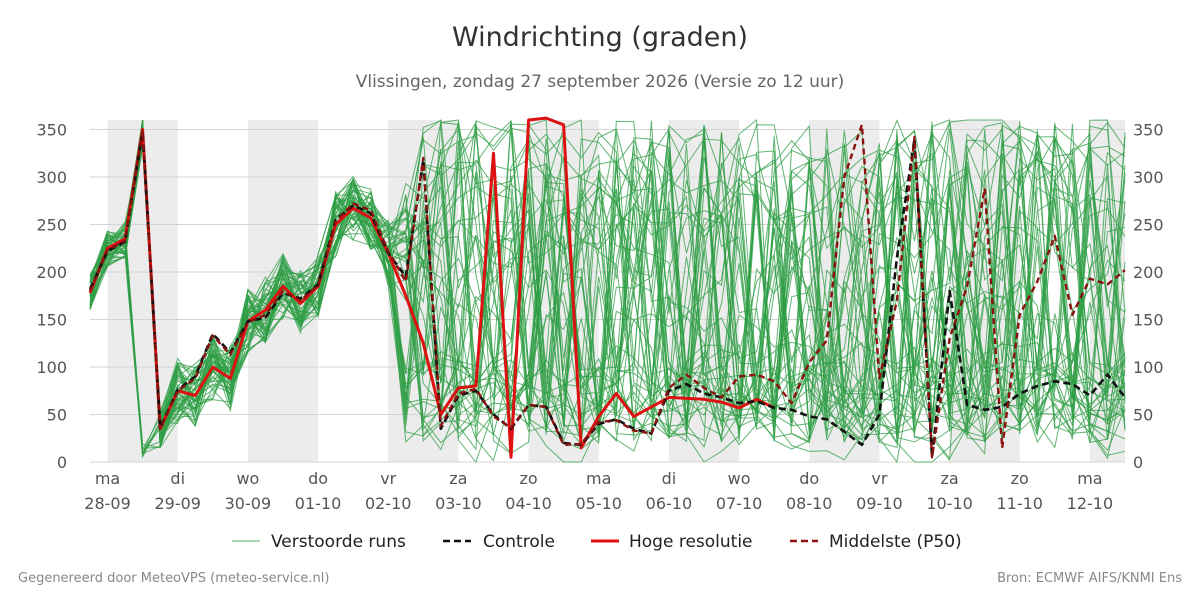  I want to click on x-tick-date: 29-09, so click(177, 503).